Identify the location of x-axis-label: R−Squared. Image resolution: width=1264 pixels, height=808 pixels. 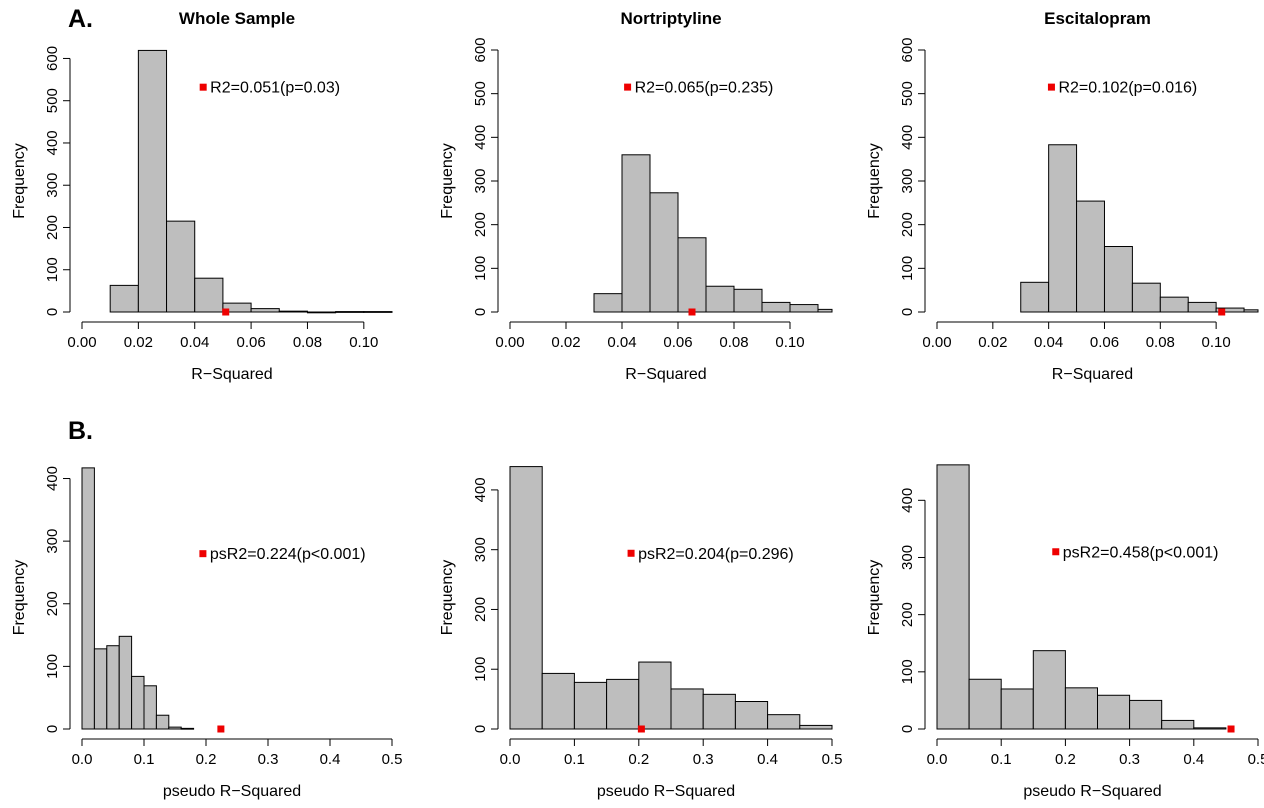
(1092, 374).